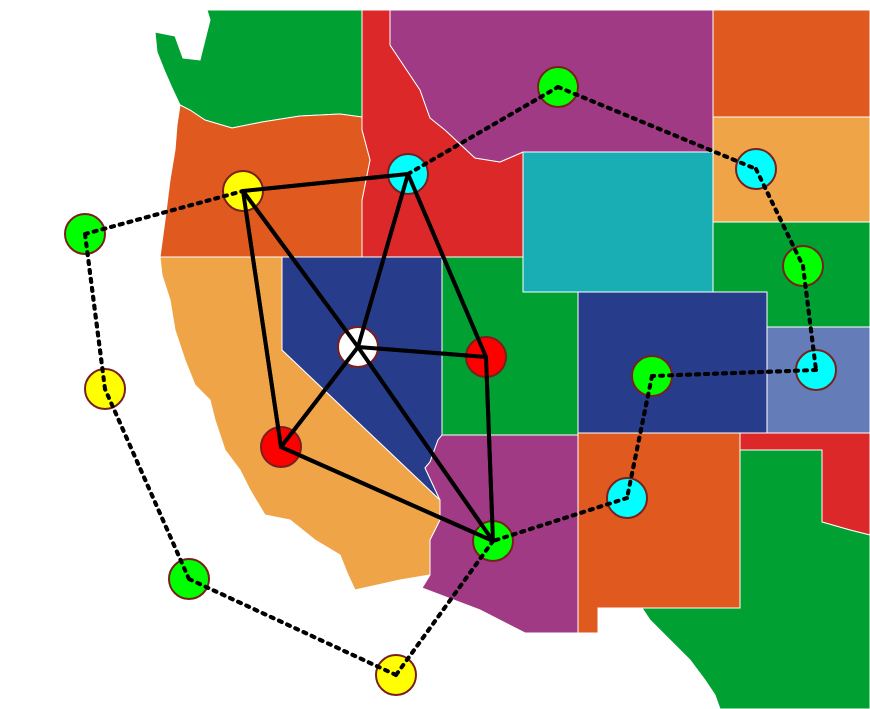  Describe the element at coordinates (422, 352) in the screenshot. I see `solid-edge-overlay-nevada-node-utah-node` at that location.